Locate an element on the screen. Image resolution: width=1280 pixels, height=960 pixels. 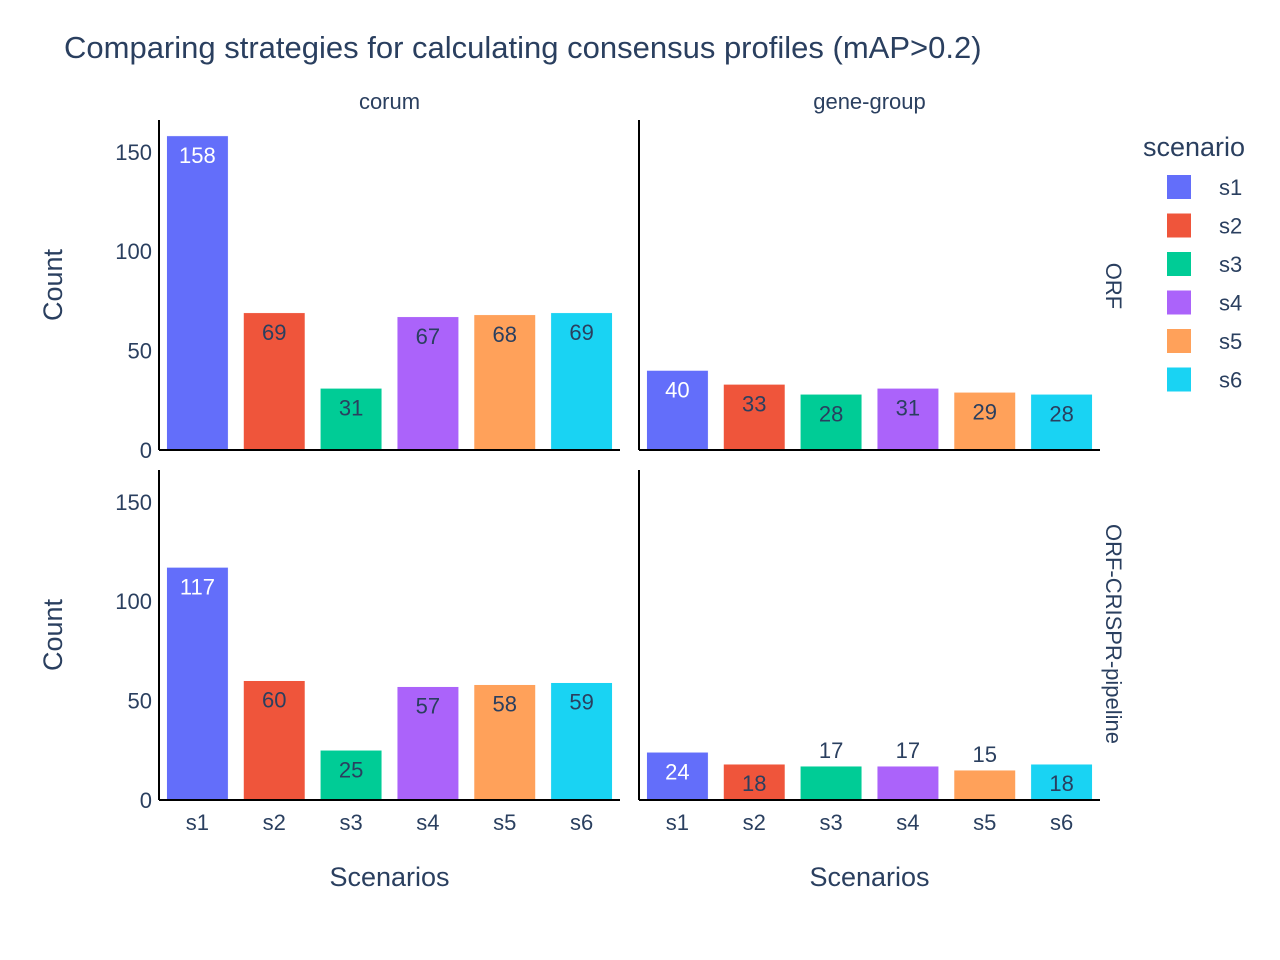
data-label-orf-crispr-pipeline-corum-s3: 25 is located at coordinates (351, 769).